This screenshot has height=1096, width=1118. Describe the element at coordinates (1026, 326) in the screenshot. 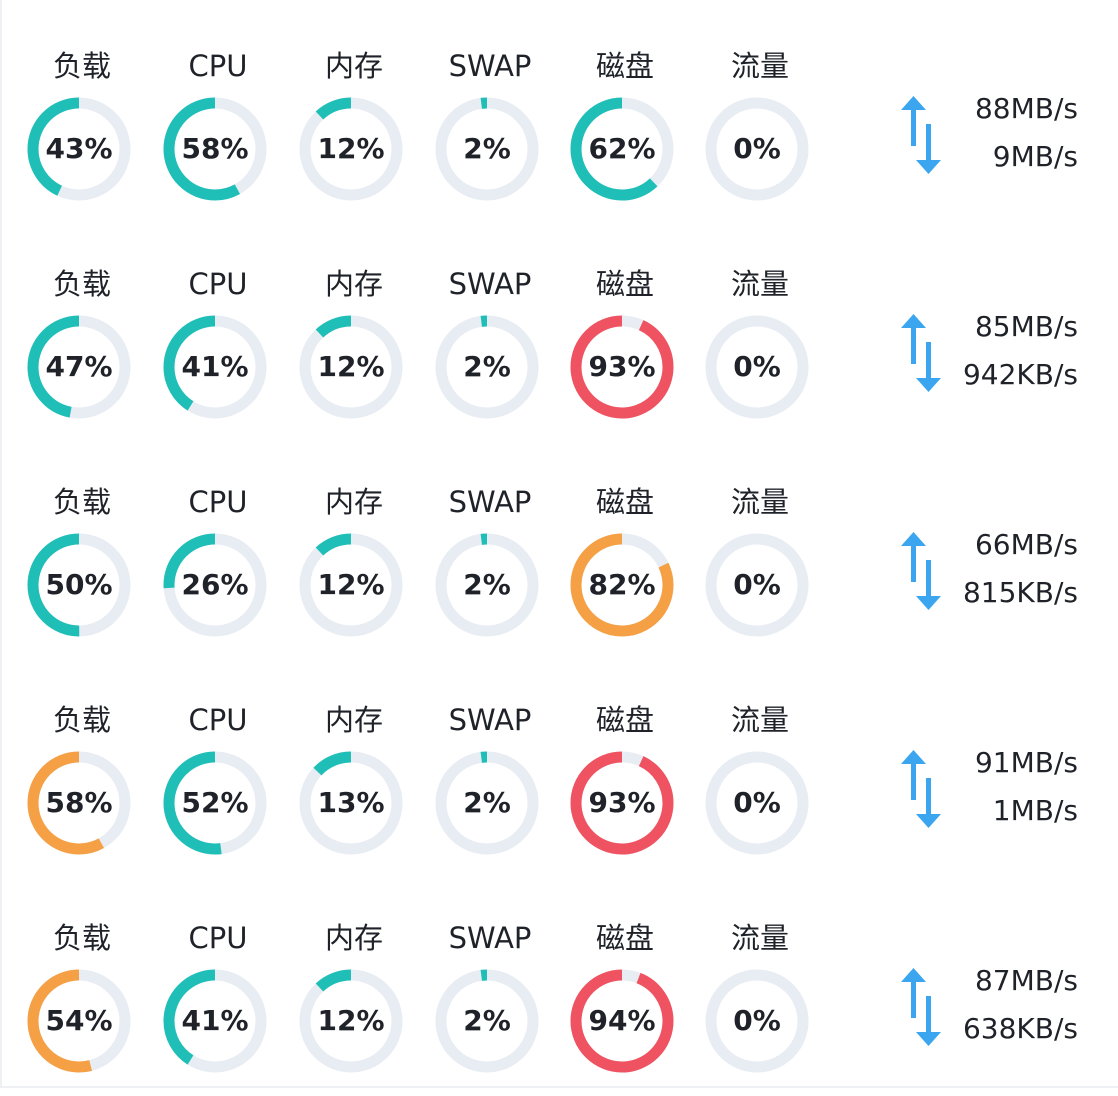

I see `upload-rate: 85MB/s` at that location.